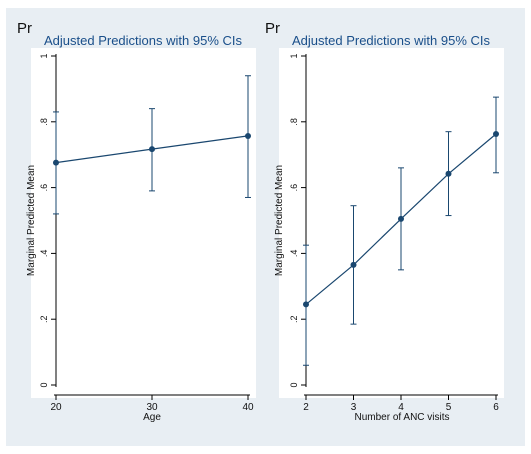 This screenshot has height=454, width=531. I want to click on x-tick-label: 4, so click(401, 407).